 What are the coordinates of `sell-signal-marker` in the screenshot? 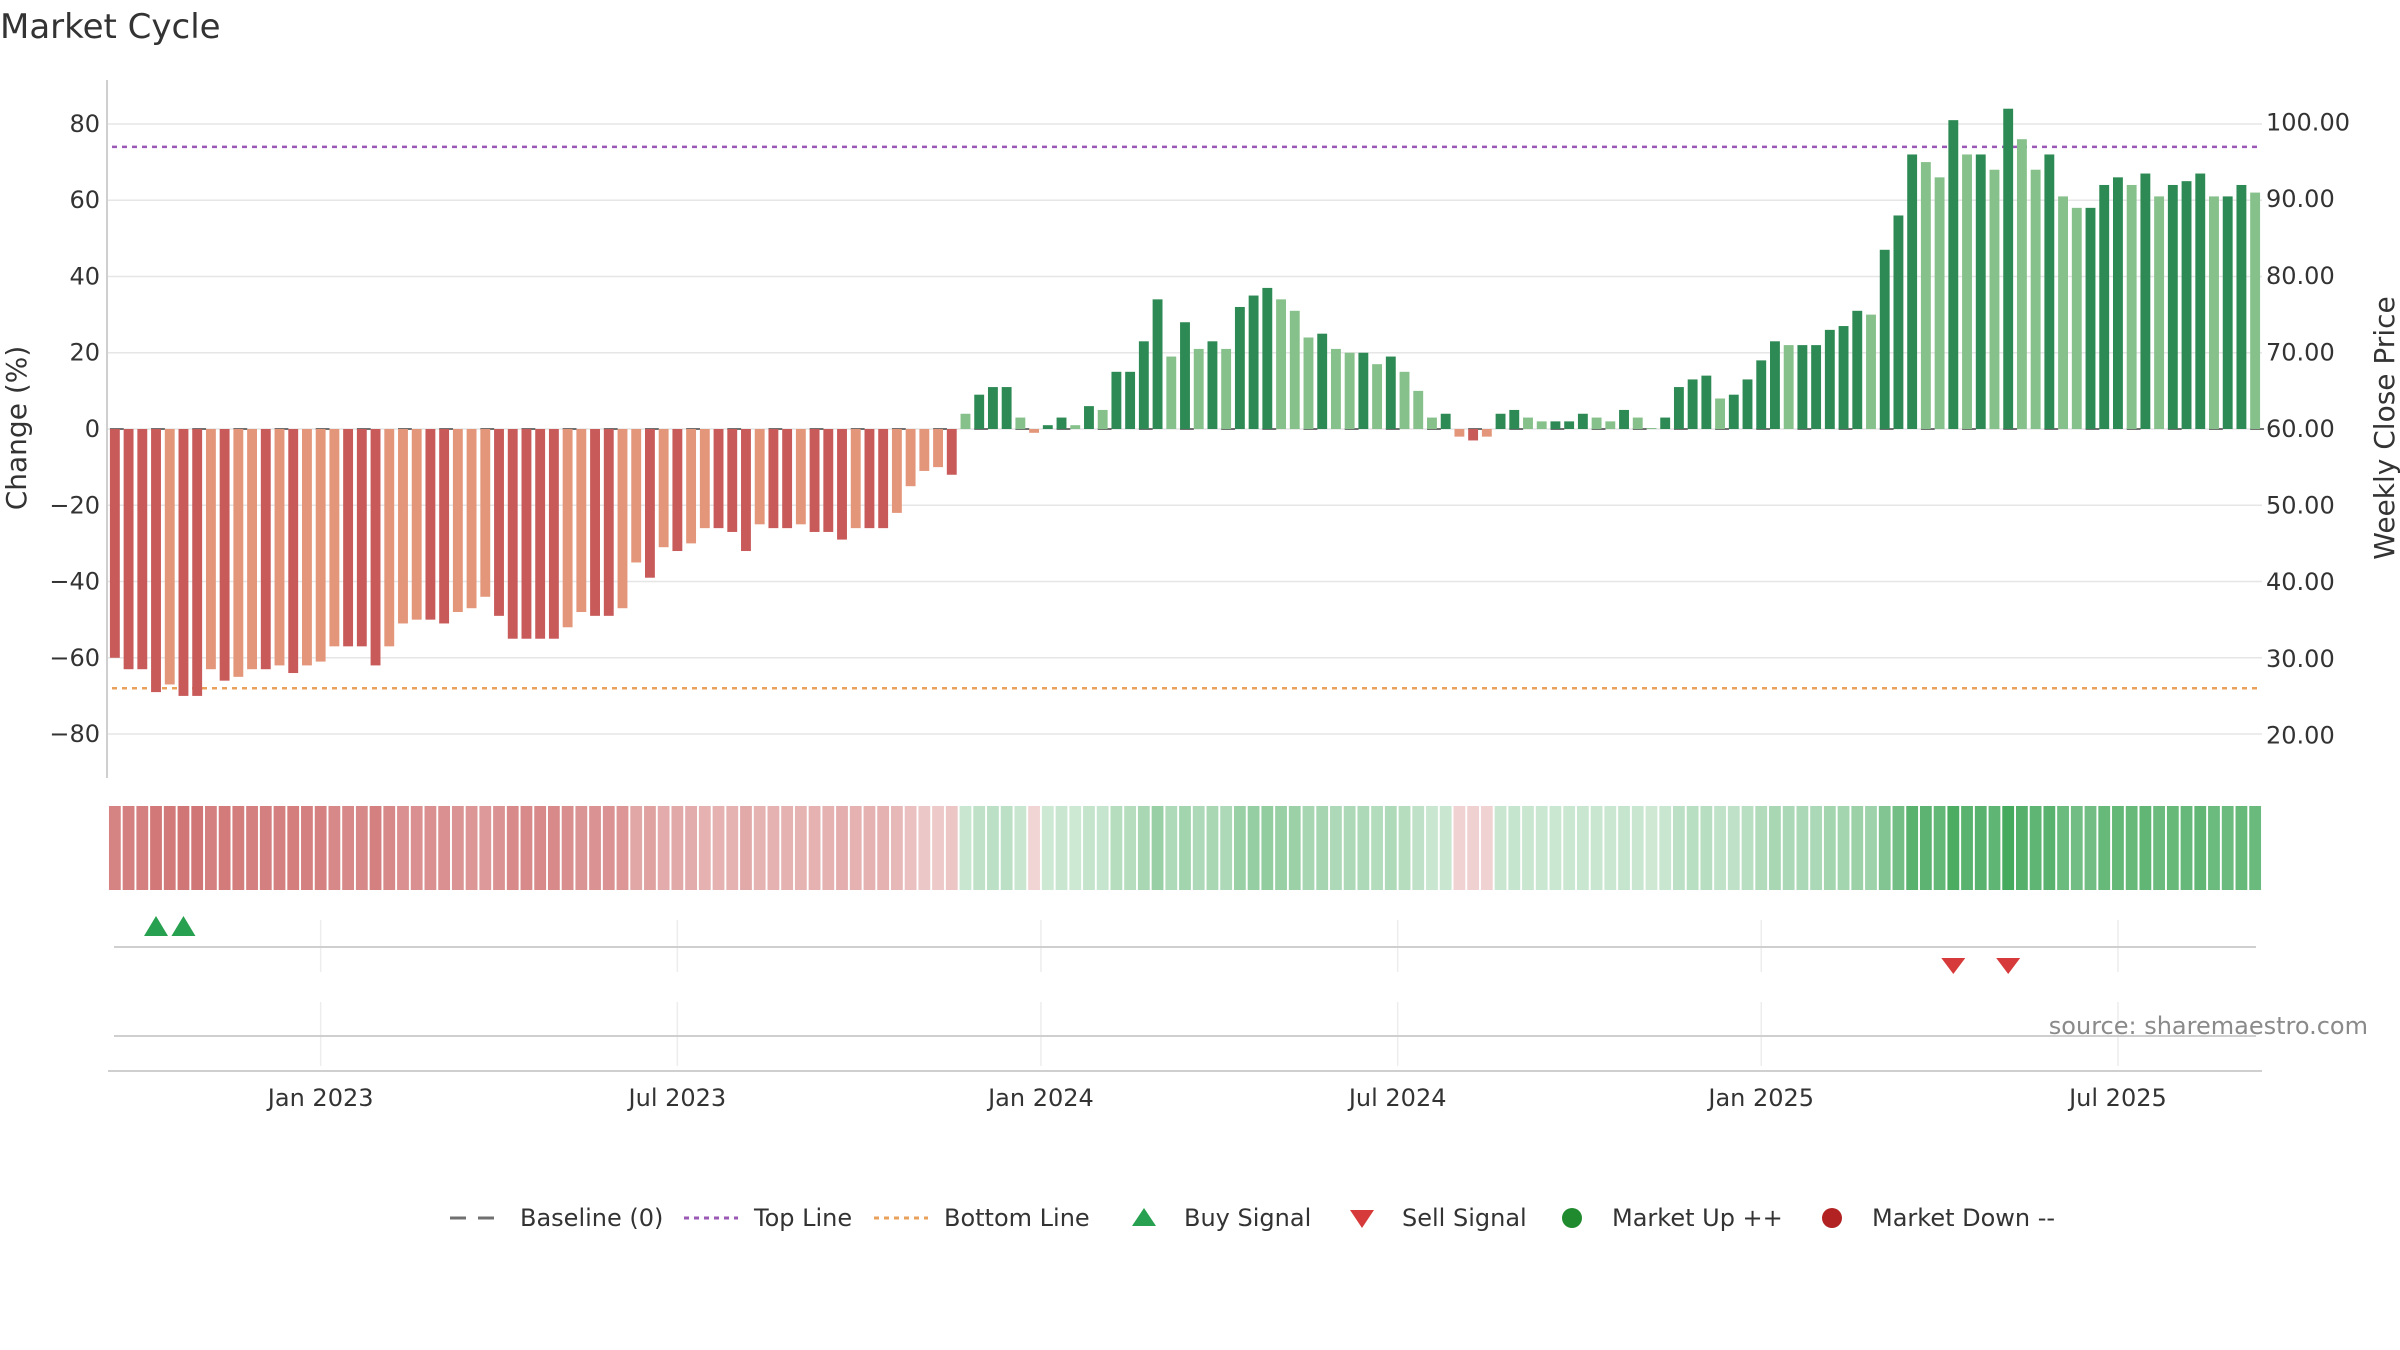 It's located at (2008, 966).